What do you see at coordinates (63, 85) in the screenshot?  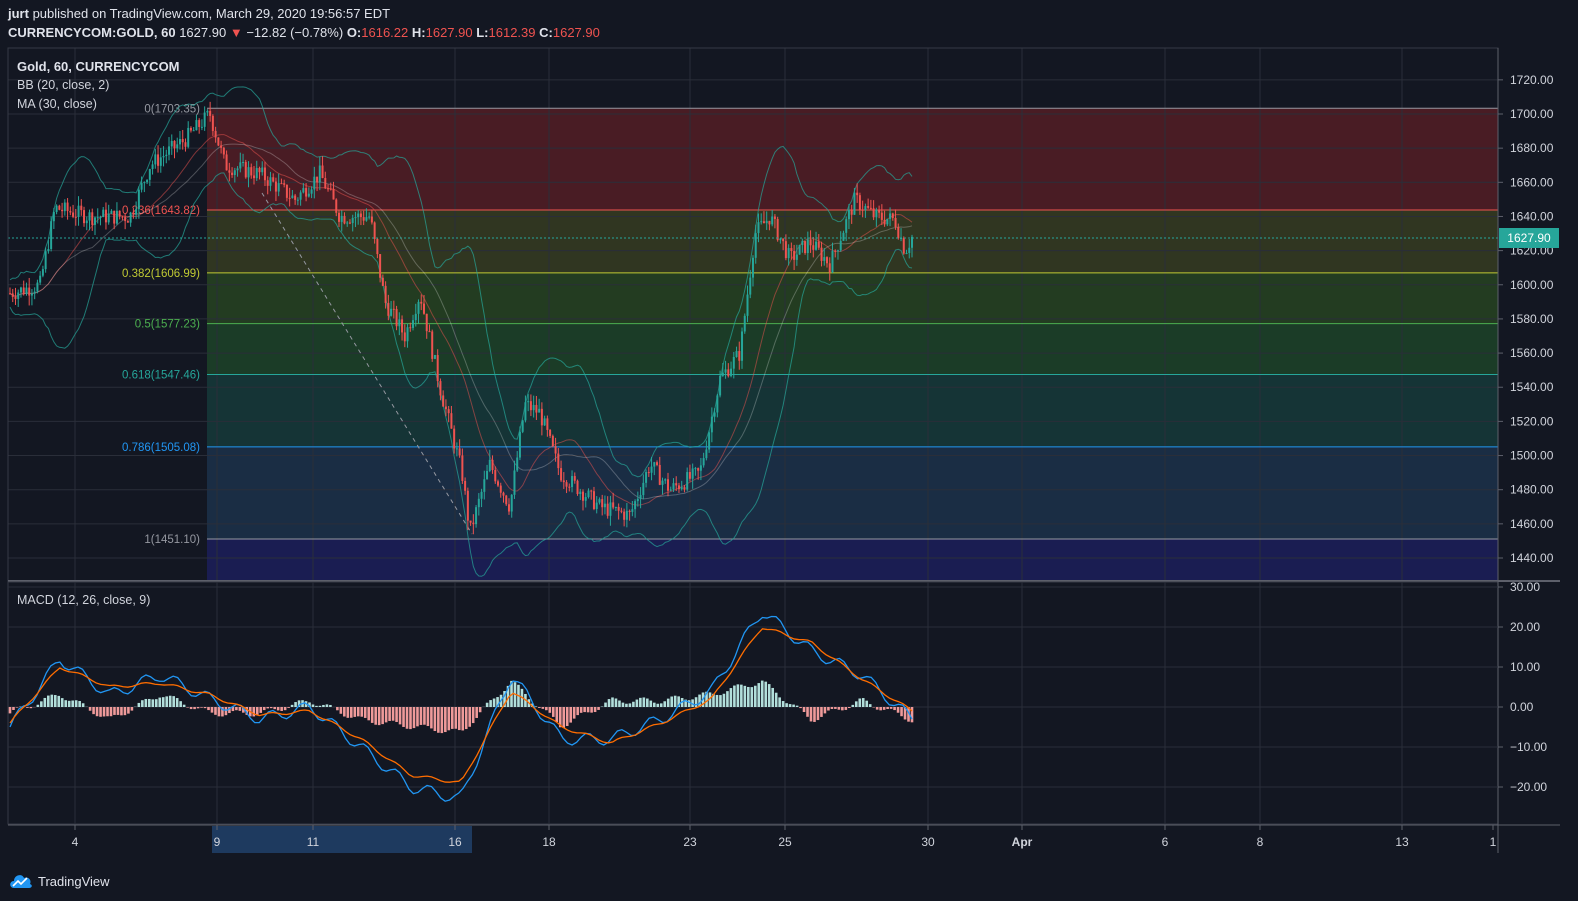 I see `bb-legend: BB (20, close, 2)` at bounding box center [63, 85].